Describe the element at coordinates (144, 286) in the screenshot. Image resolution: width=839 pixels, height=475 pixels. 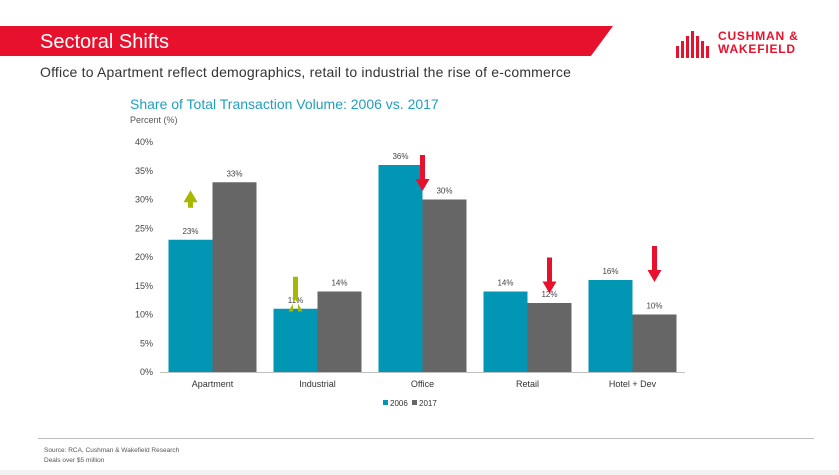
I see `y-tick-label: 15%` at that location.